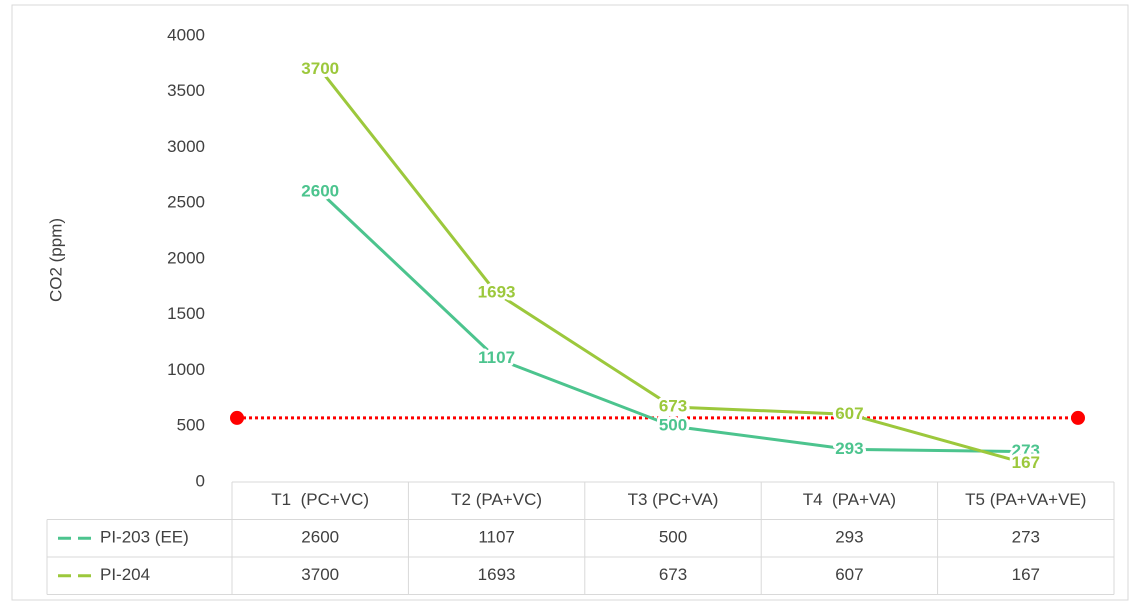  Describe the element at coordinates (496, 357) in the screenshot. I see `data-label: 1107` at that location.